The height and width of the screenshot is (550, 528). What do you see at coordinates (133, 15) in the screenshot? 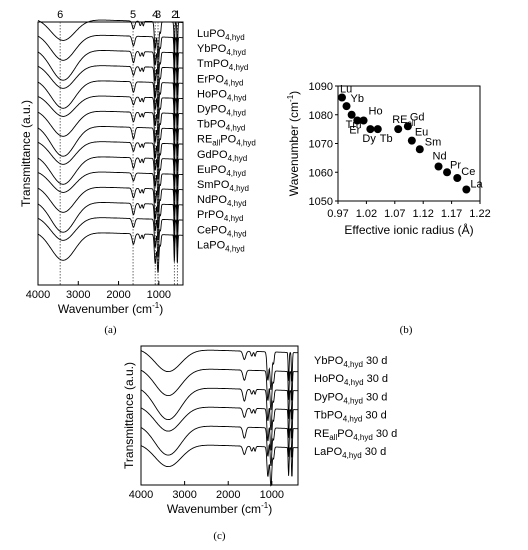
I see `peak-marker-label: 5` at bounding box center [133, 15].